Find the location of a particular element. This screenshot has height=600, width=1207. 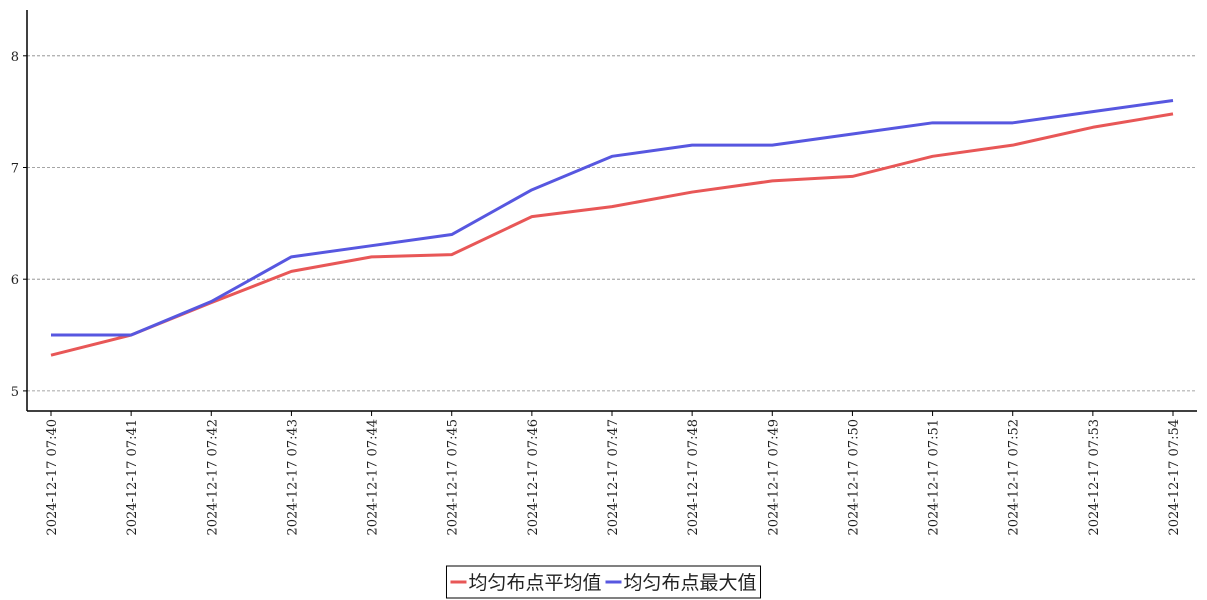

x-tick-label: 2024-12-17 07:41 is located at coordinates (132, 477).